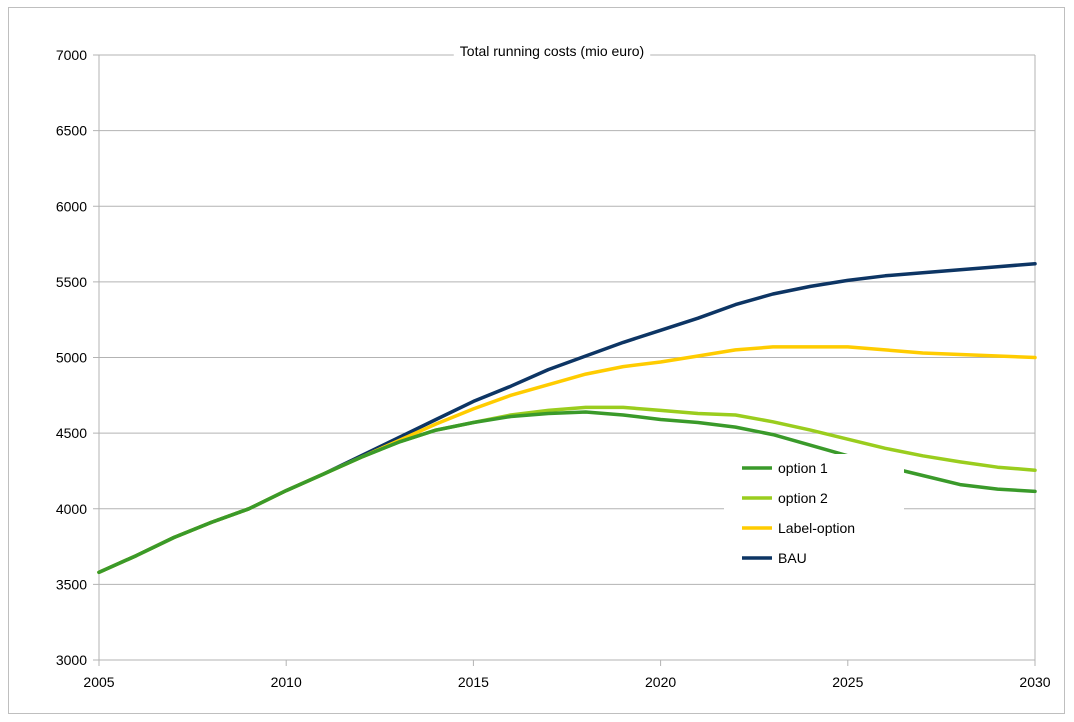 This screenshot has width=1074, height=722. What do you see at coordinates (71, 131) in the screenshot?
I see `y-tick-label: 6500` at bounding box center [71, 131].